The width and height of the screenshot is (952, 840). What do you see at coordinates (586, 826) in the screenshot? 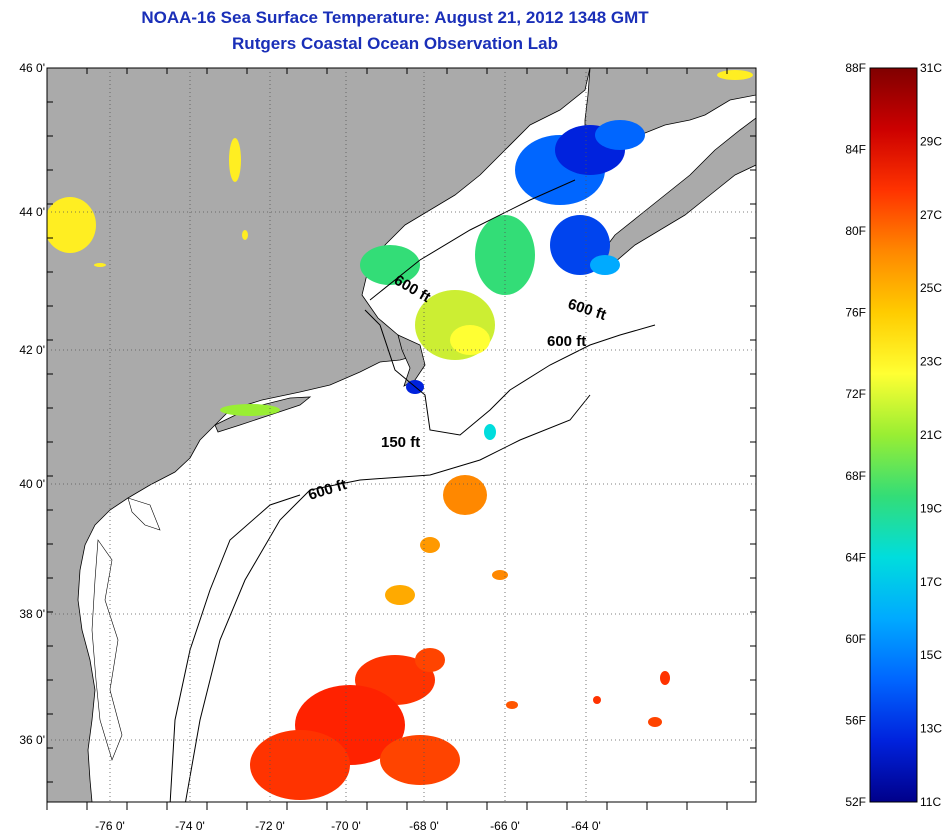
I see `lon-tick-label: -64 0'` at bounding box center [586, 826].